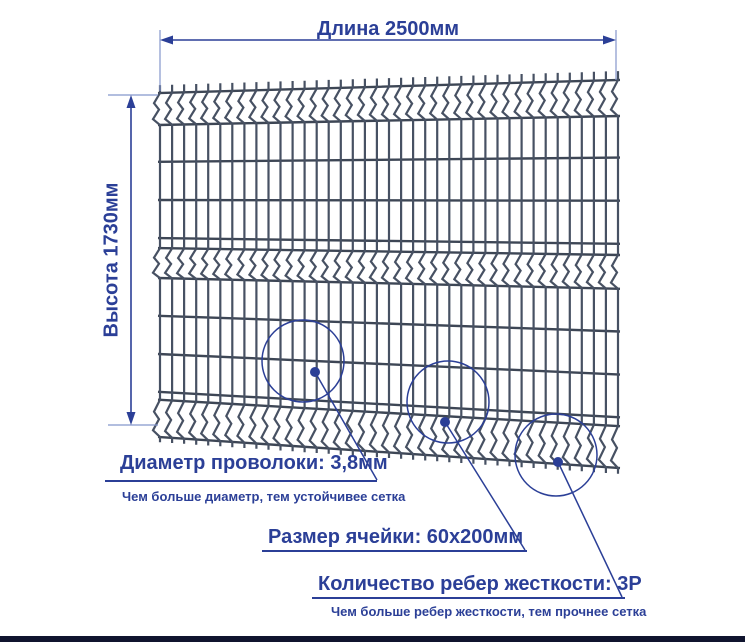 This screenshot has height=642, width=745. Describe the element at coordinates (303, 361) in the screenshot. I see `magnifier-circle-wire-diameter` at that location.